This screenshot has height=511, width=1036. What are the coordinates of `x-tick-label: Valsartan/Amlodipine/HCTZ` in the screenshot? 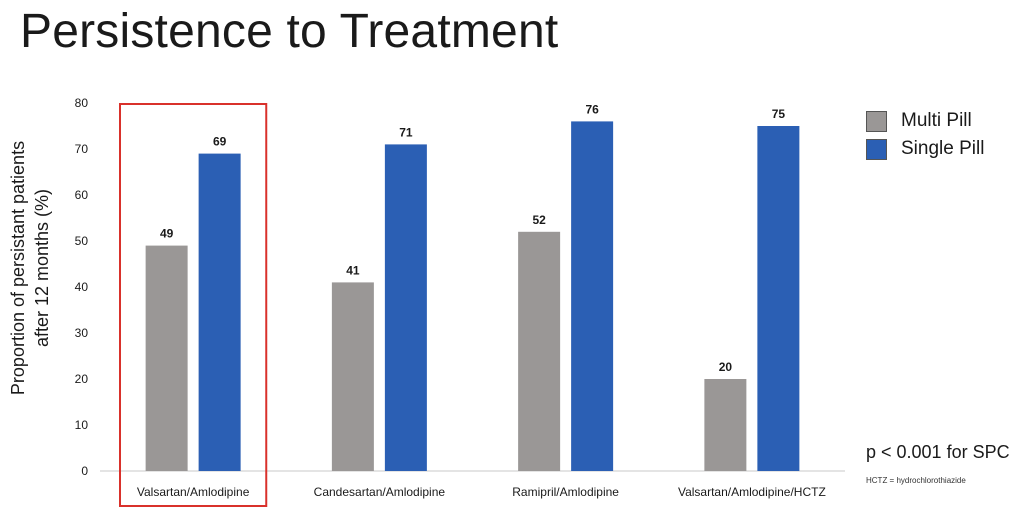 It's located at (752, 492).